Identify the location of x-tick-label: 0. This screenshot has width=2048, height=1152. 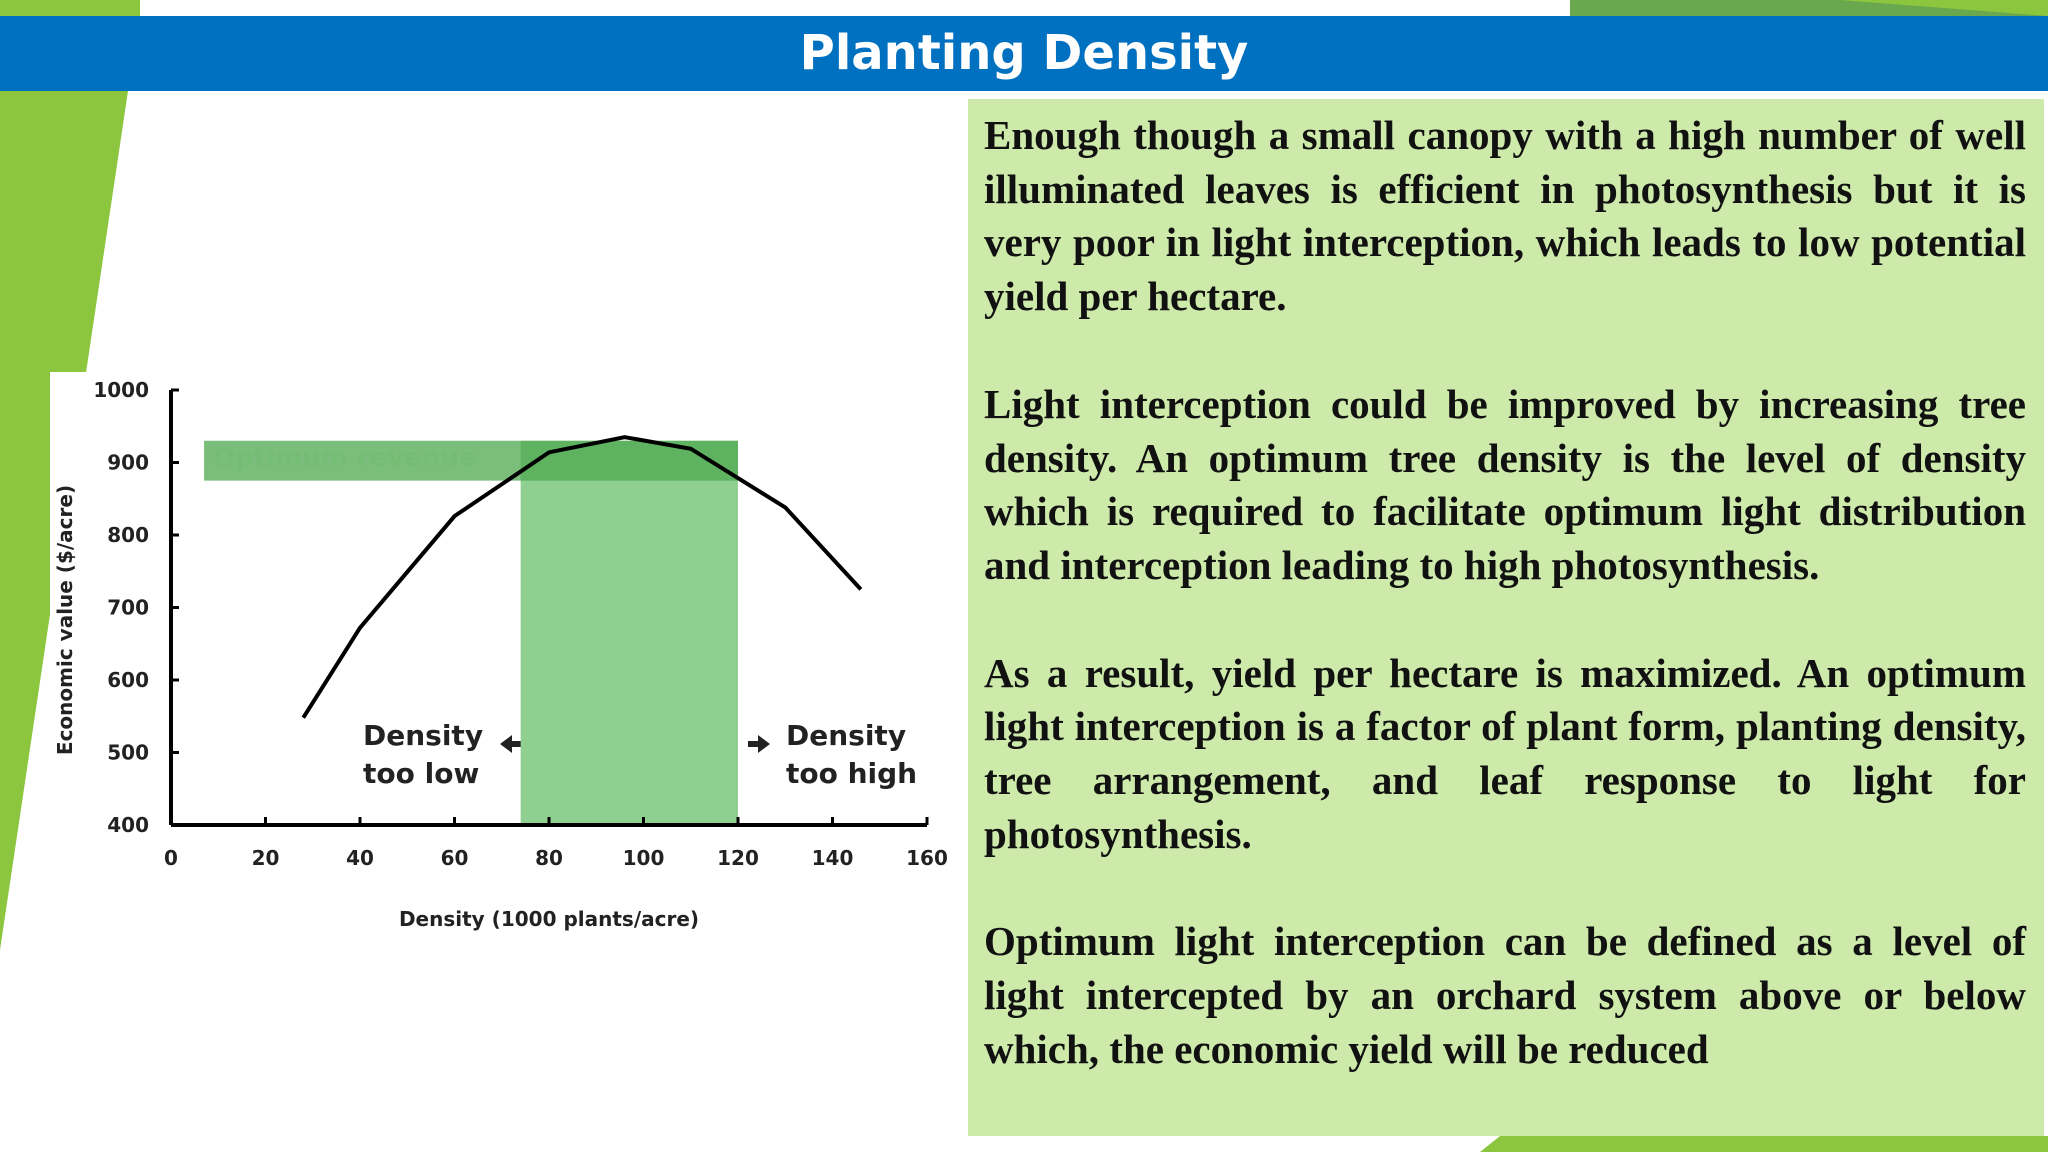
(171, 858).